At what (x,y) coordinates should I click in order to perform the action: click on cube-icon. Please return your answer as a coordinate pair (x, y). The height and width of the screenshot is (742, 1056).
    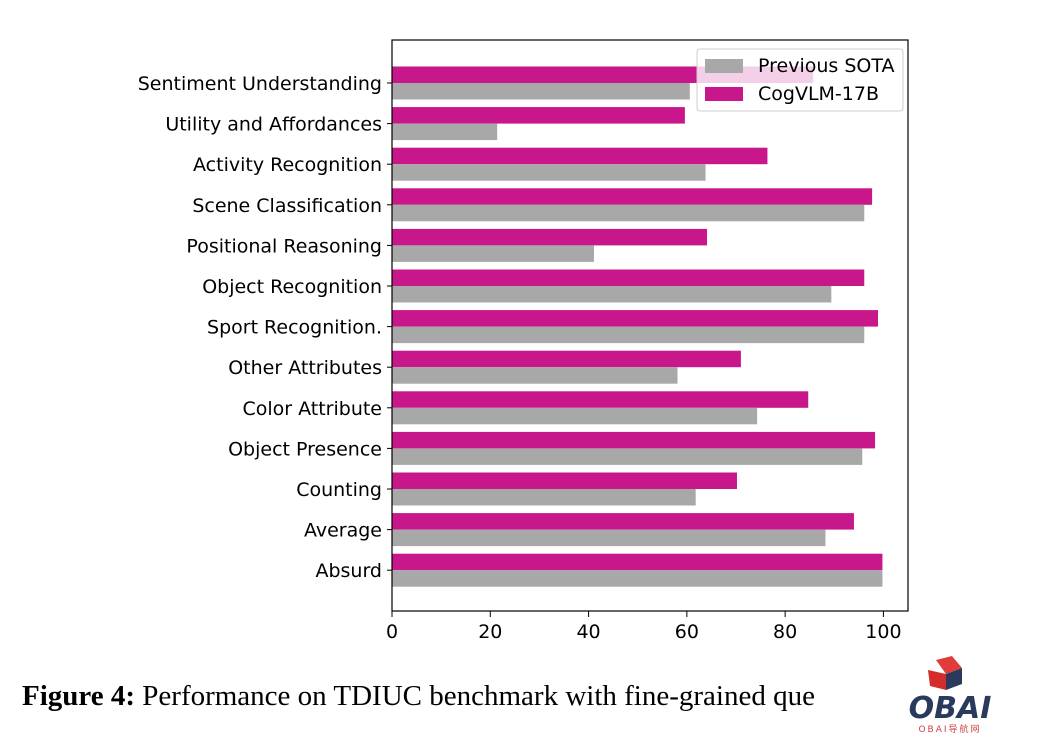
    Looking at the image, I should click on (945, 673).